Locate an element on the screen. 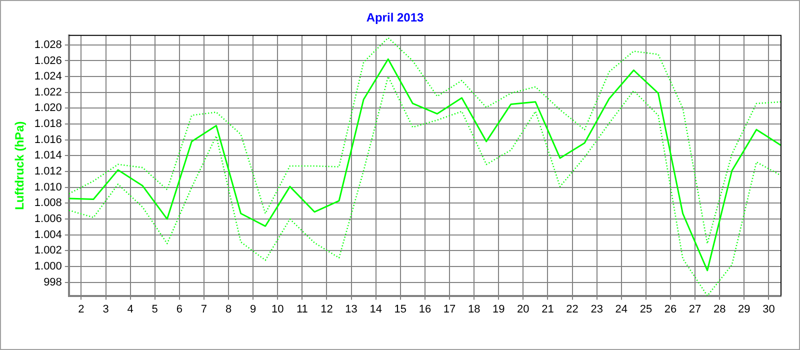 This screenshot has width=800, height=350. y-tick-label: 1.012 is located at coordinates (48, 172).